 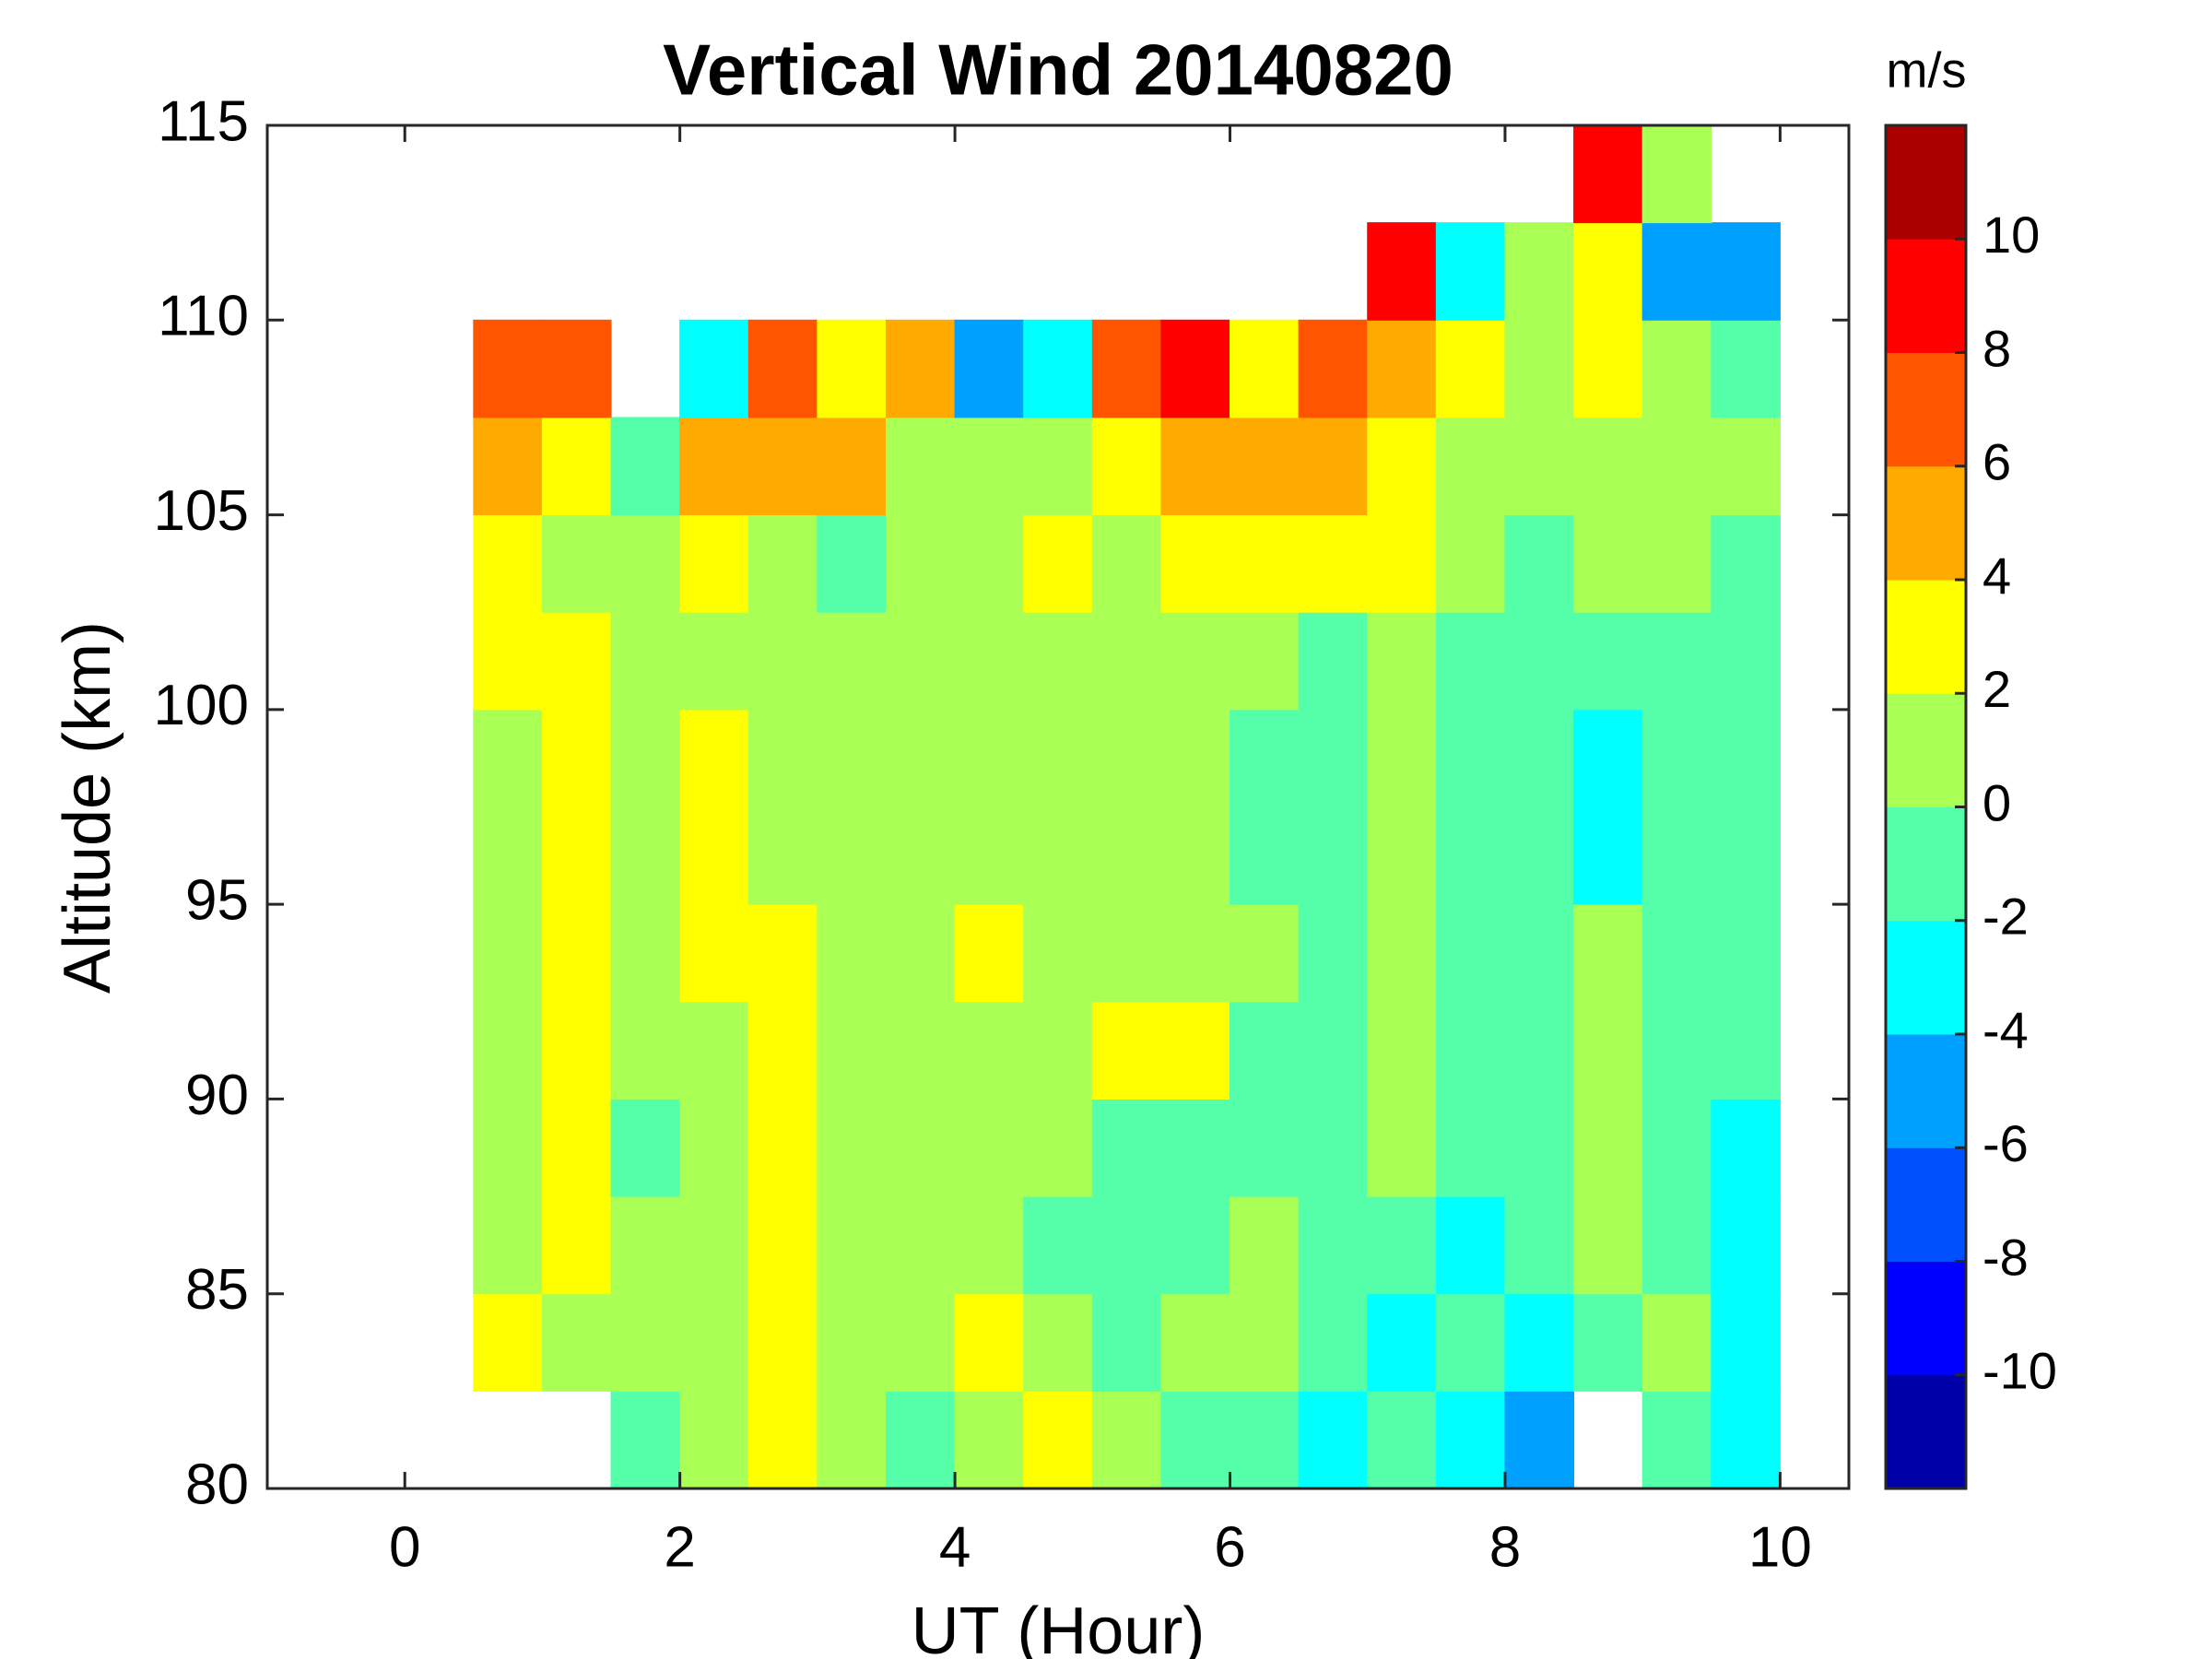 I want to click on colorbar-tick-label: -8, so click(x=2006, y=1257).